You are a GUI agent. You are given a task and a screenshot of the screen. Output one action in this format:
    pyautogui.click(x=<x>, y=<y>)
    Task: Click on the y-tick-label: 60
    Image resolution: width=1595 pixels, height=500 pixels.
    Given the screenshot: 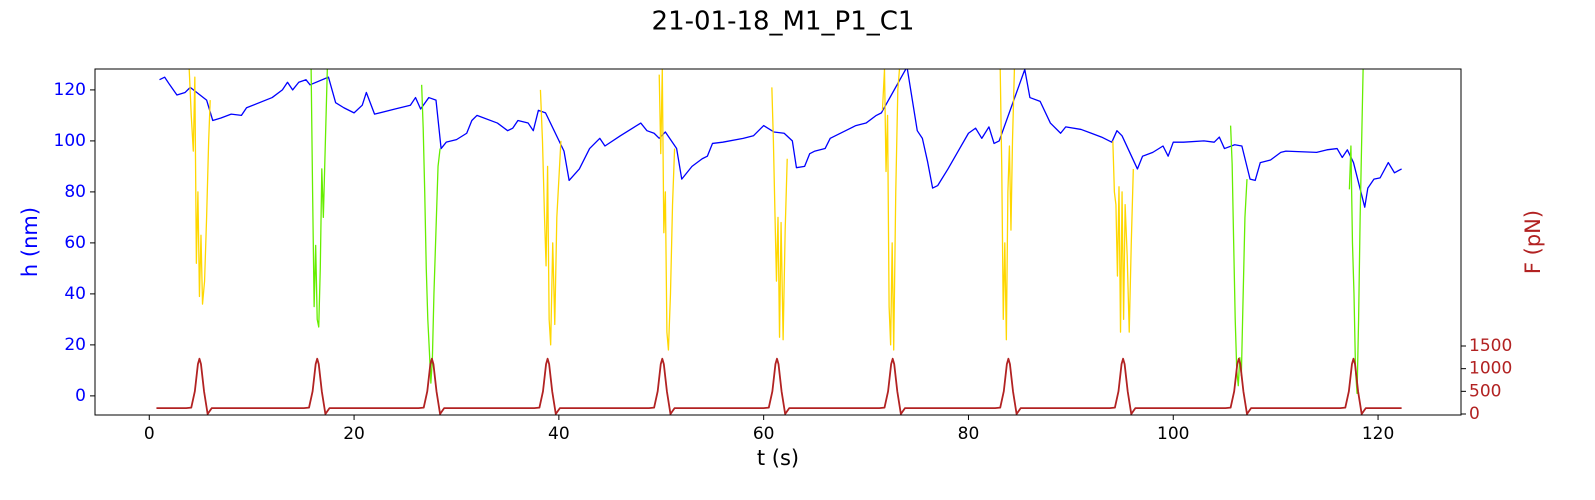 What is the action you would take?
    pyautogui.click(x=75, y=243)
    